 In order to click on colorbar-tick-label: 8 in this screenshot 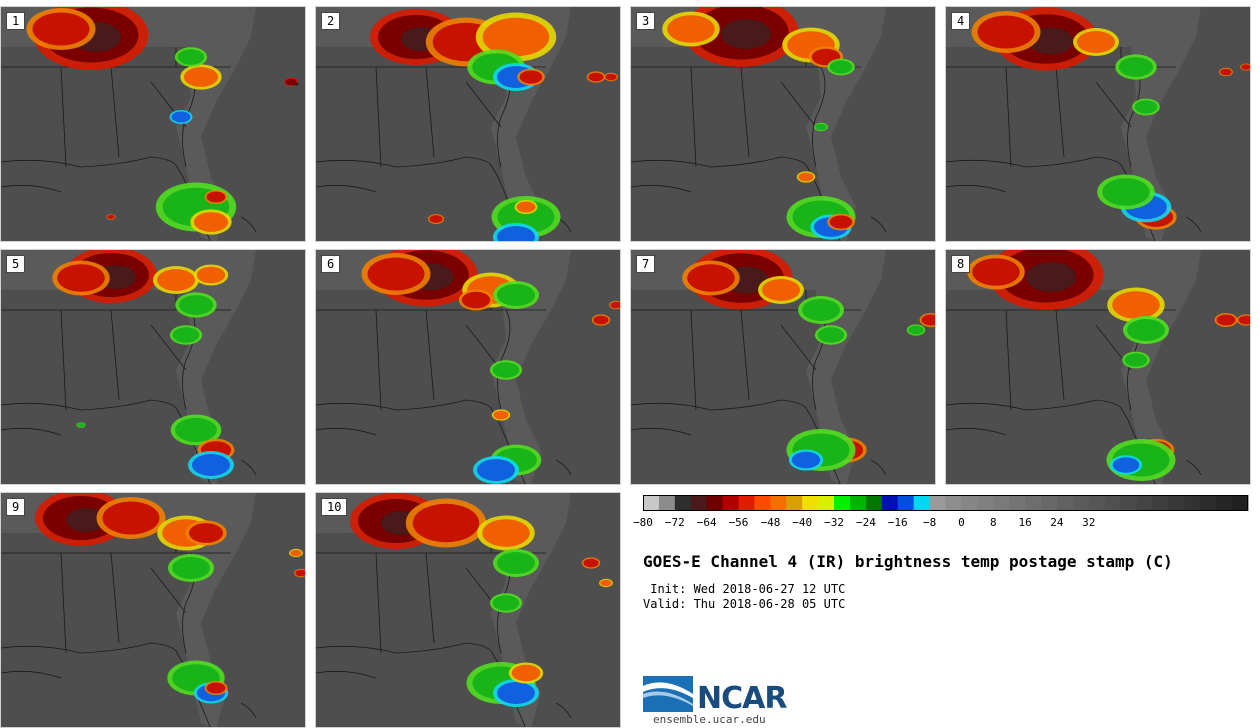, I will do `click(993, 522)`.